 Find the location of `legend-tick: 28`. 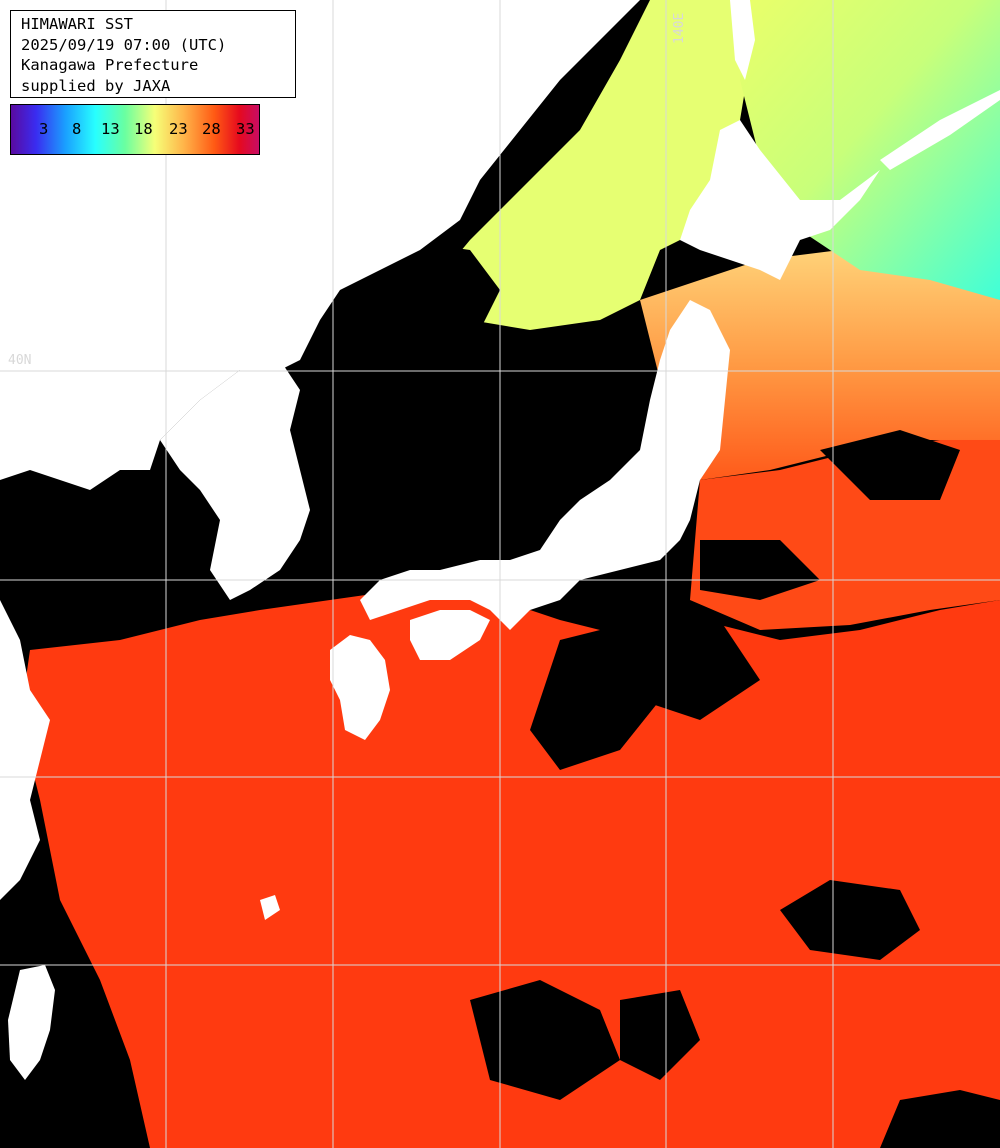

legend-tick: 28 is located at coordinates (211, 129).